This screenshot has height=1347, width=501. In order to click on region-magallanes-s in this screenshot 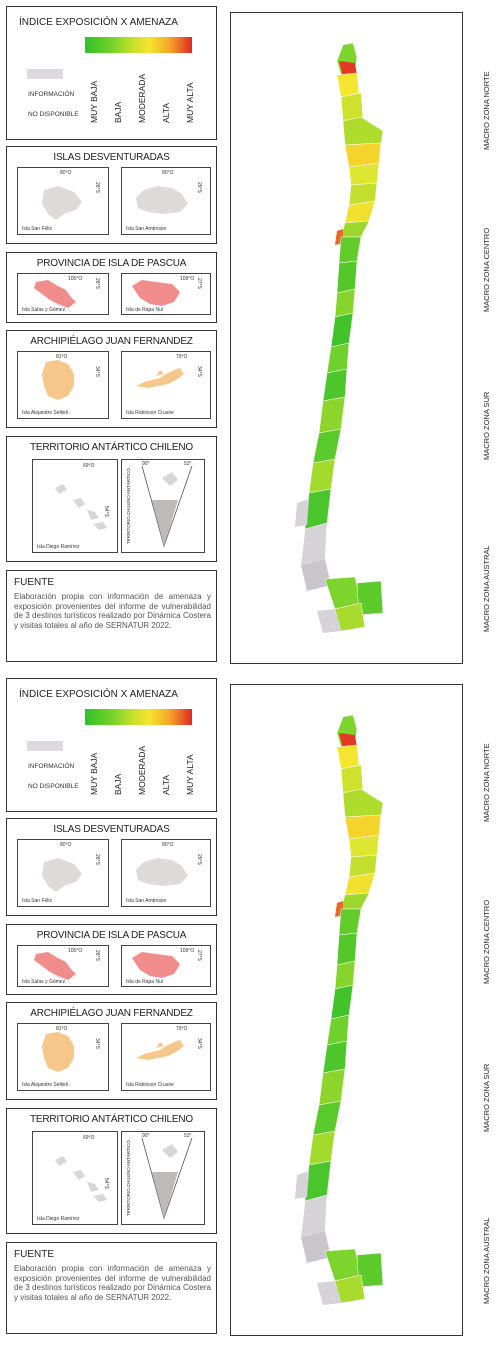, I will do `click(350, 1289)`.